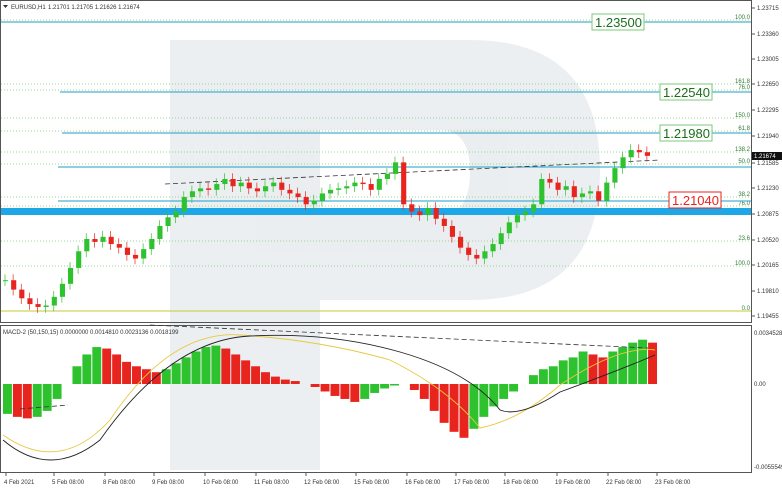 Image resolution: width=782 pixels, height=489 pixels. Describe the element at coordinates (423, 483) in the screenshot. I see `time-tick-label: 16 Feb 08:00` at that location.